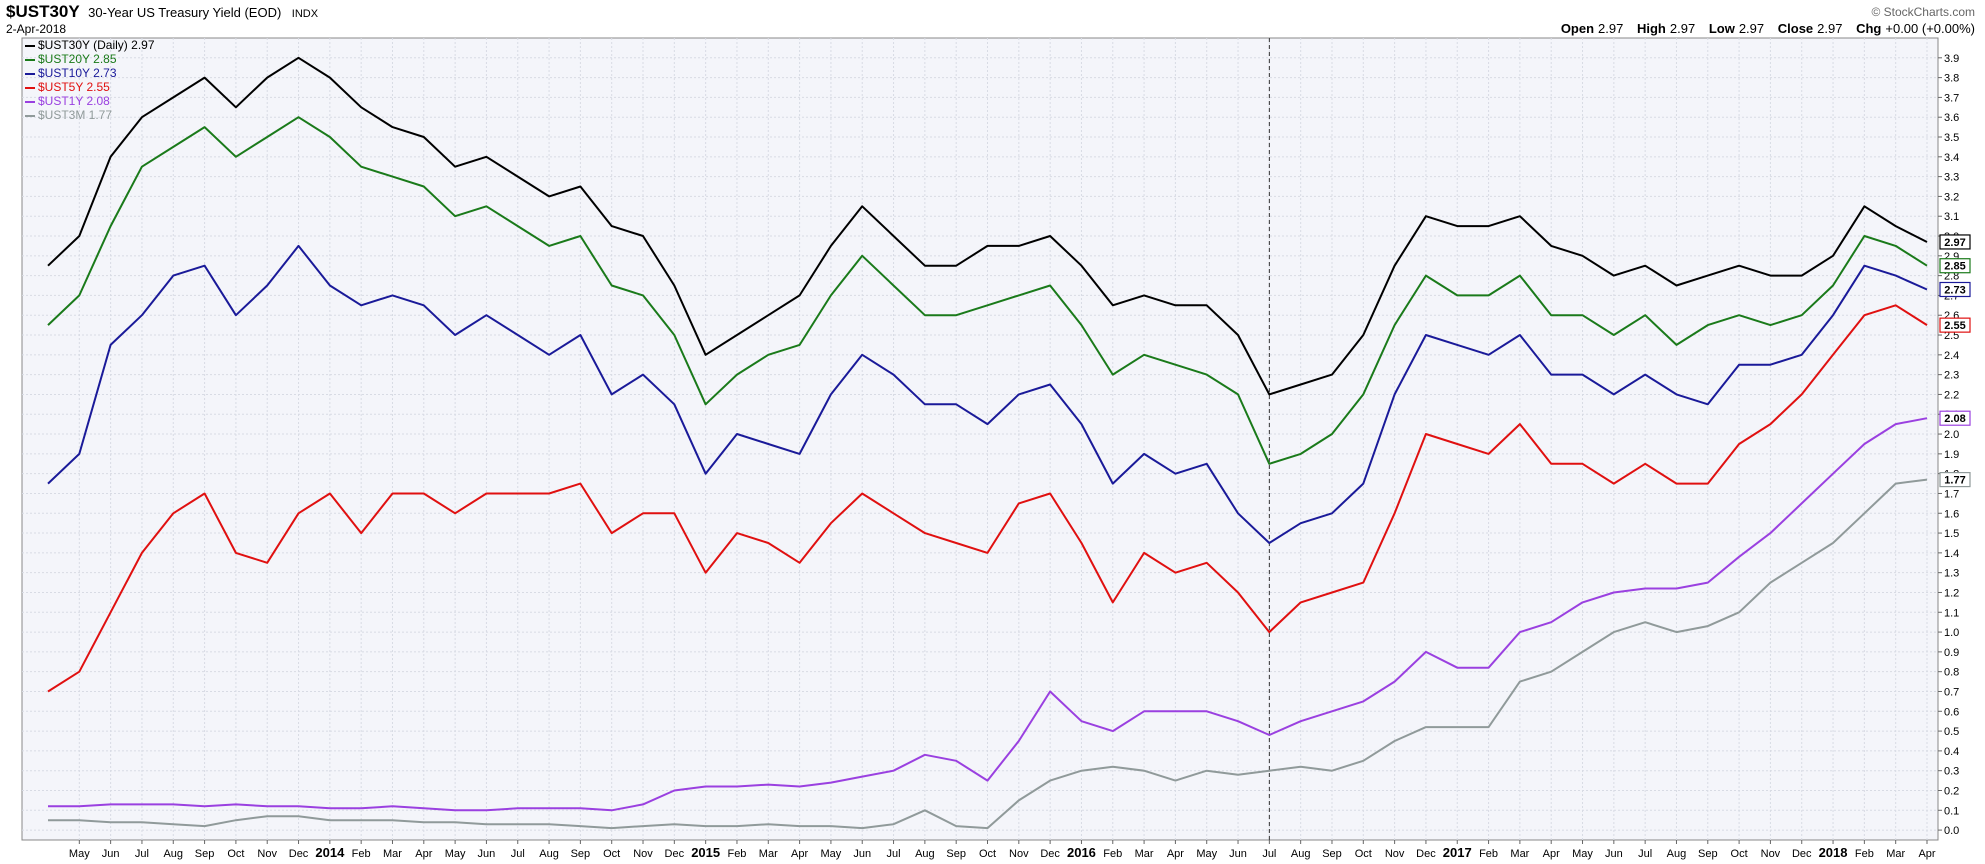  I want to click on close-label: Close, so click(1795, 28).